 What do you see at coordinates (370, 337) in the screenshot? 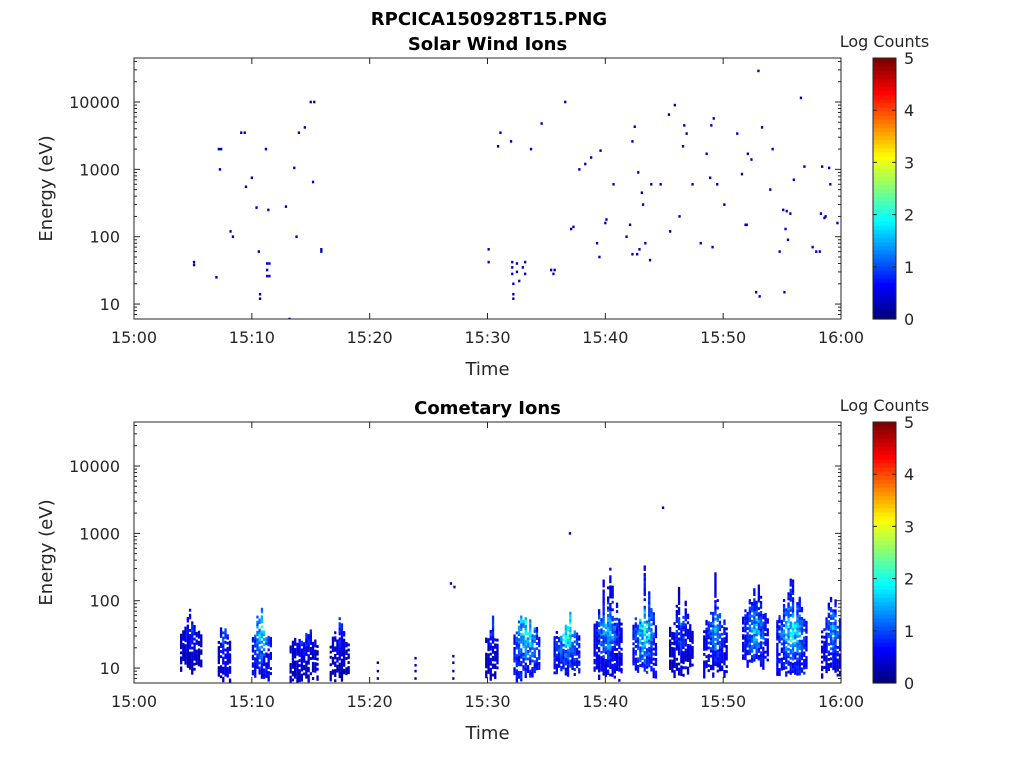
I see `x-tick-label: 15:20` at bounding box center [370, 337].